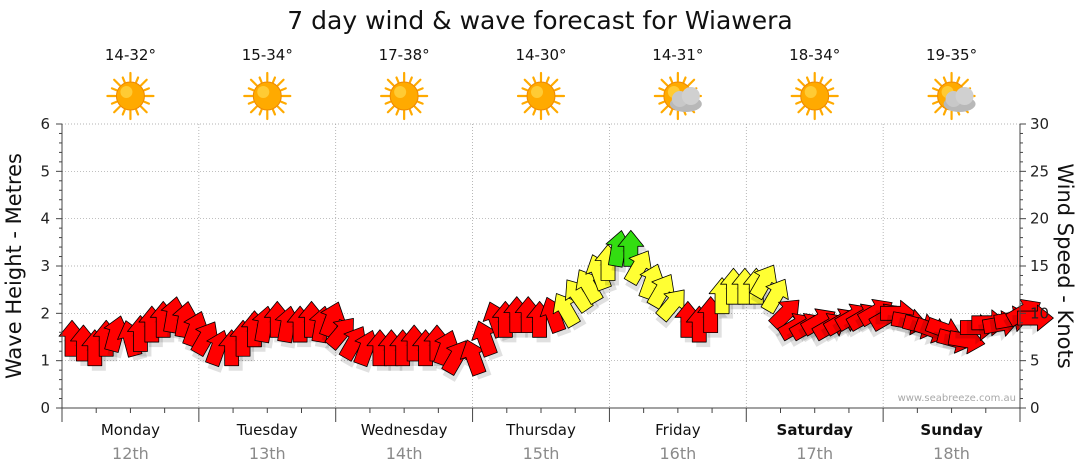 The height and width of the screenshot is (475, 1080). I want to click on y-tick-label: 6, so click(45, 124).